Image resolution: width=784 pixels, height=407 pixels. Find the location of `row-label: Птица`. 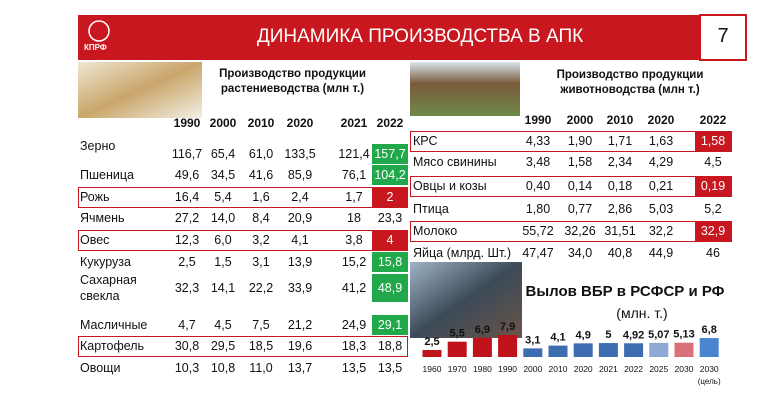

row-label: Птица is located at coordinates (431, 209).